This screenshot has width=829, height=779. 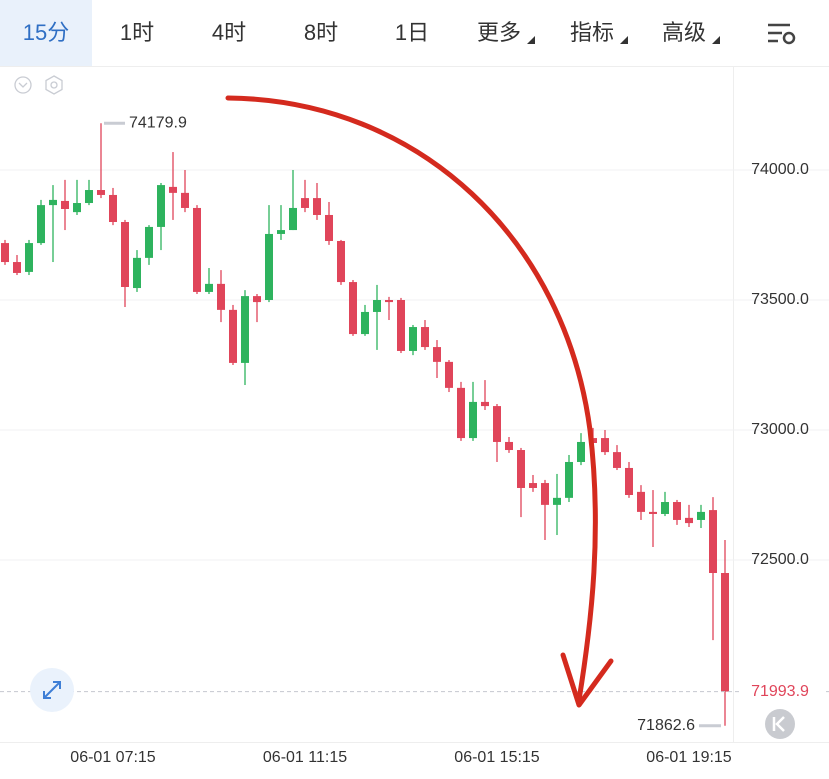 What do you see at coordinates (113, 757) in the screenshot?
I see `x-tick-label: 06-01 07:15` at bounding box center [113, 757].